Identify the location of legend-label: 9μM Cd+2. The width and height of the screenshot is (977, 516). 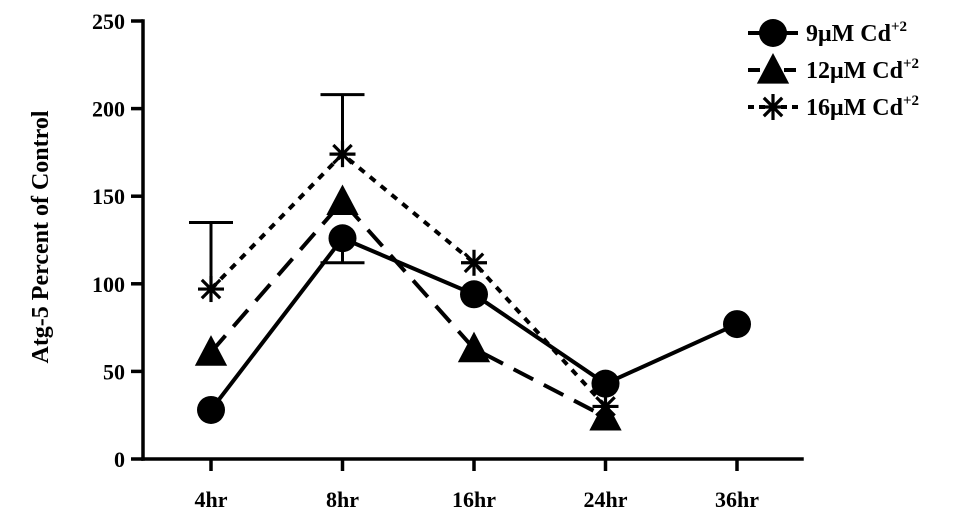
(856, 33).